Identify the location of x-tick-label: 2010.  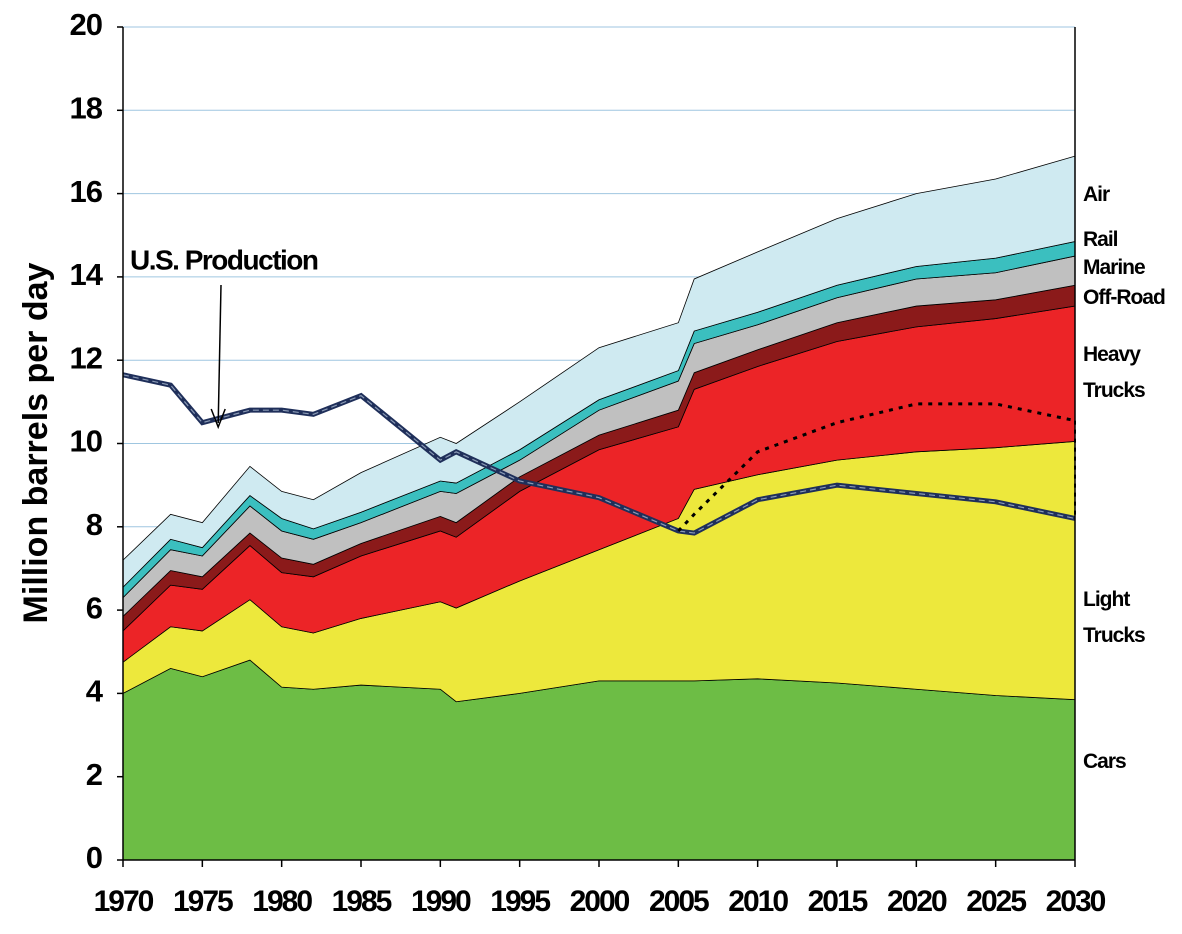
(758, 901).